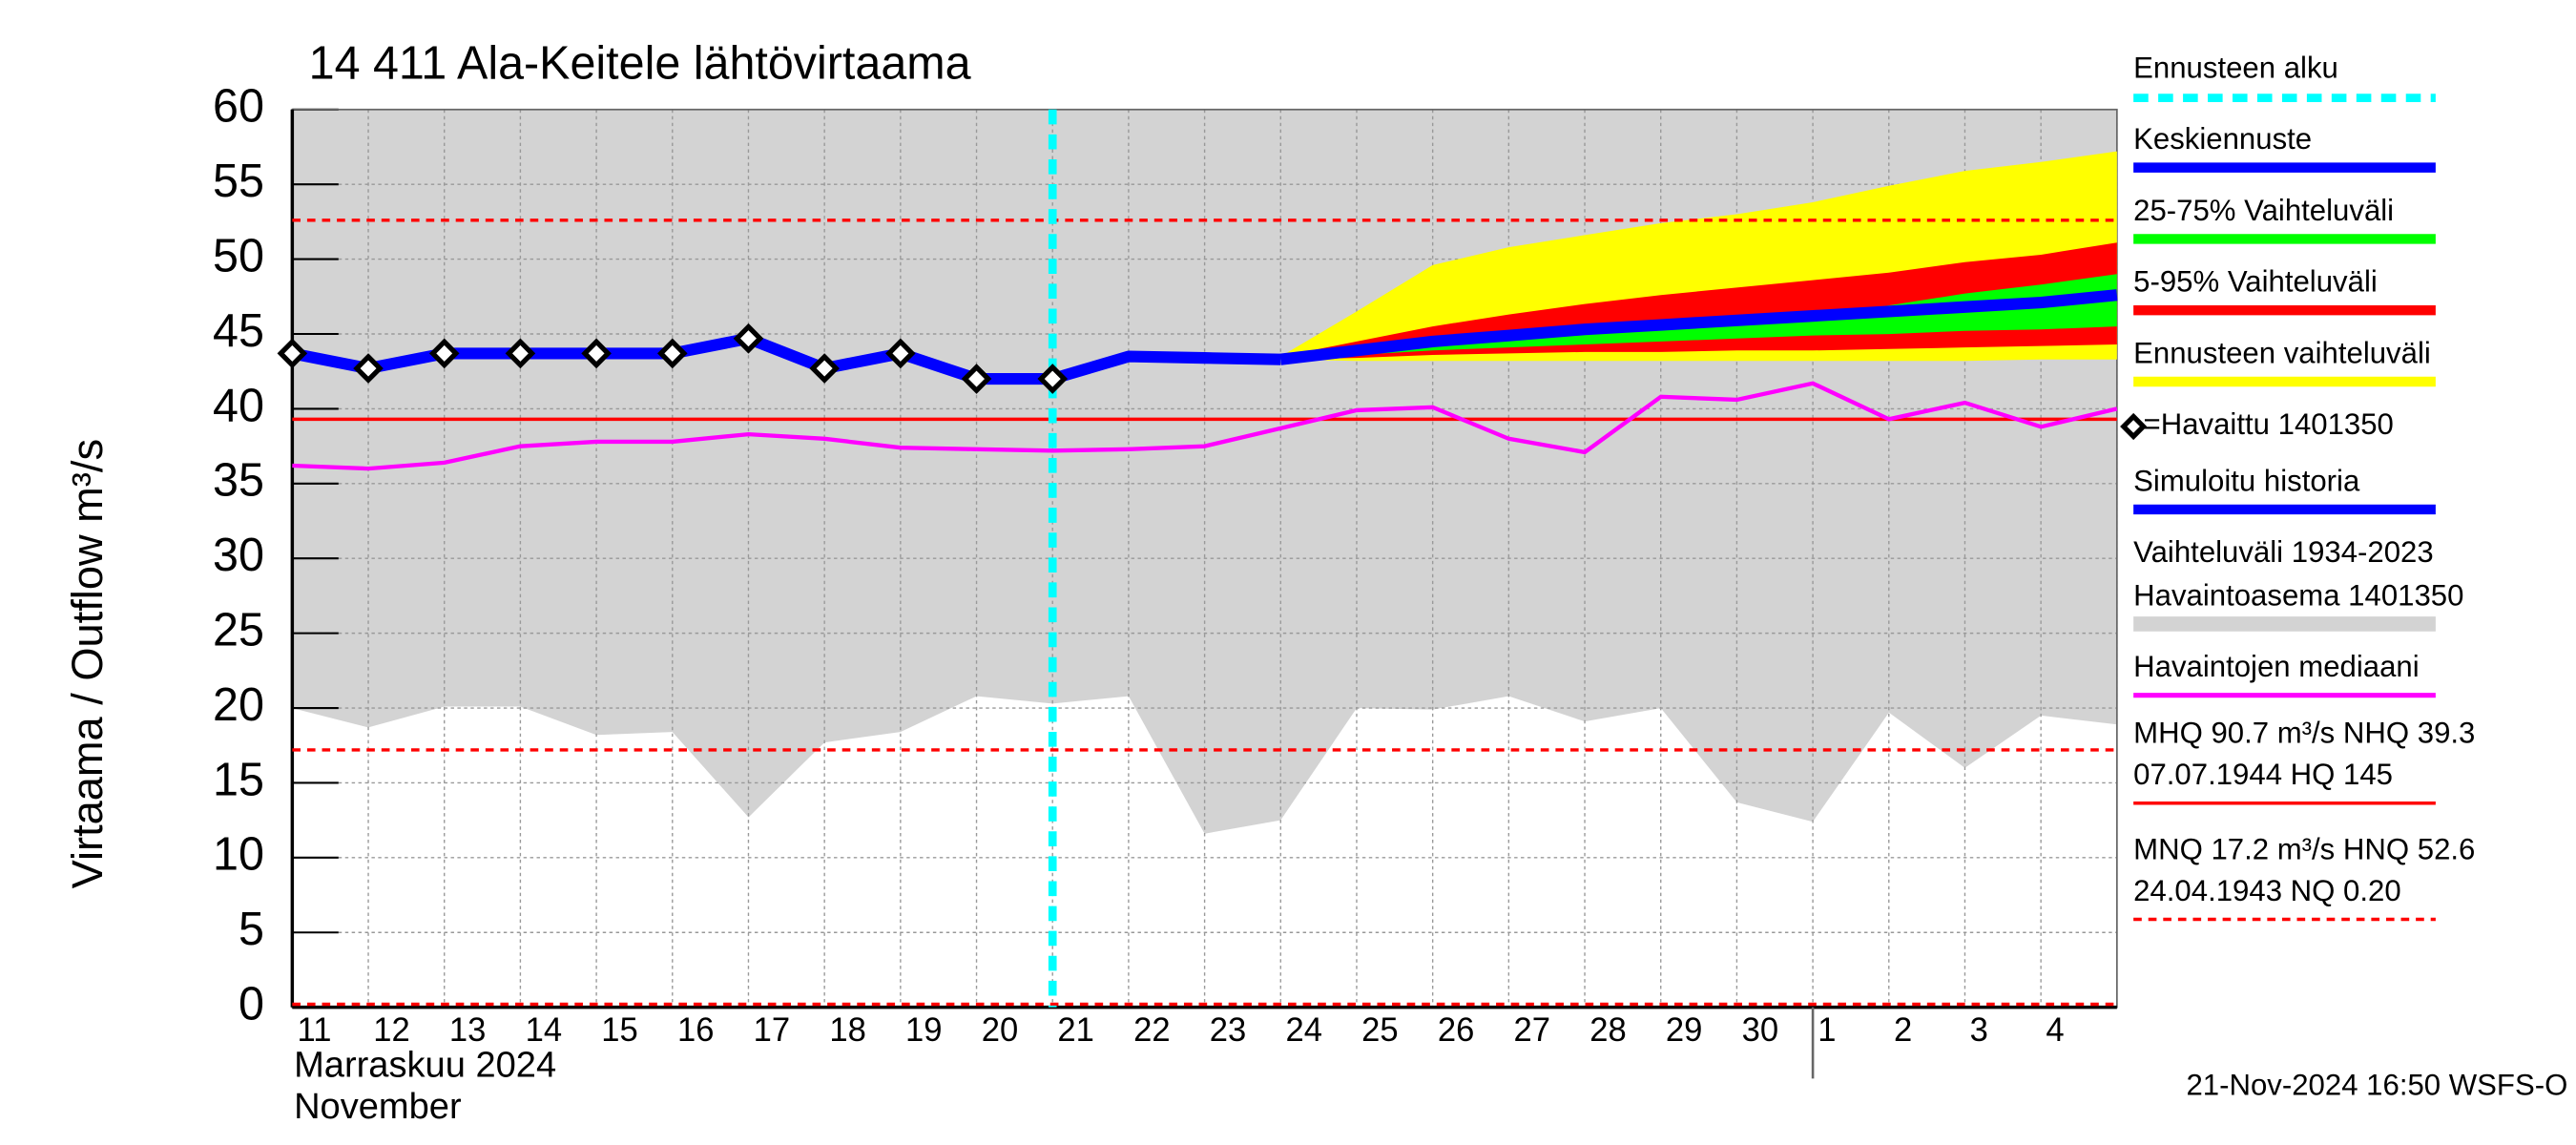 The width and height of the screenshot is (2576, 1145). I want to click on y-tick-label: 15, so click(238, 780).